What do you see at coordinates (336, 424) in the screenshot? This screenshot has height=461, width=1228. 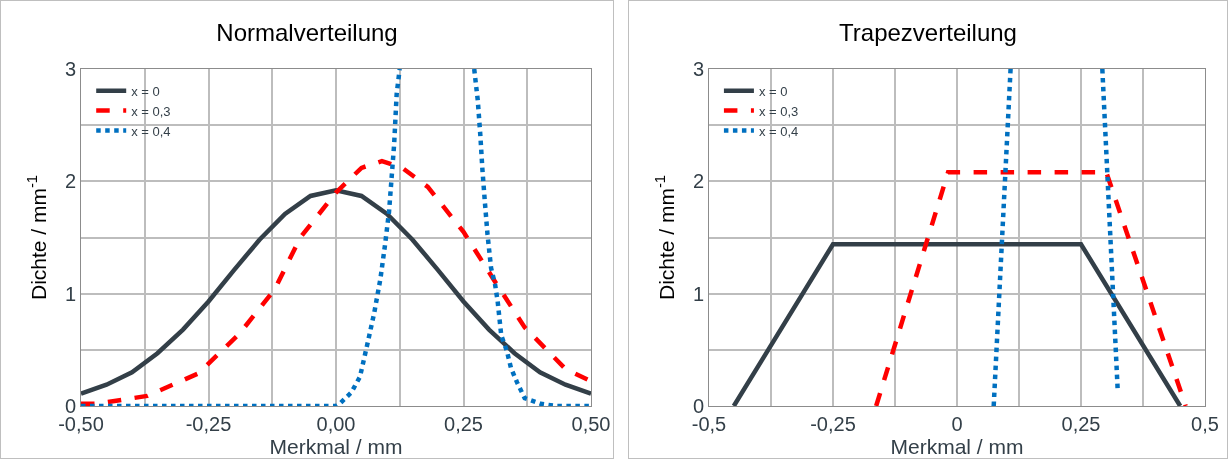 I see `x-tick-label: 0,00` at bounding box center [336, 424].